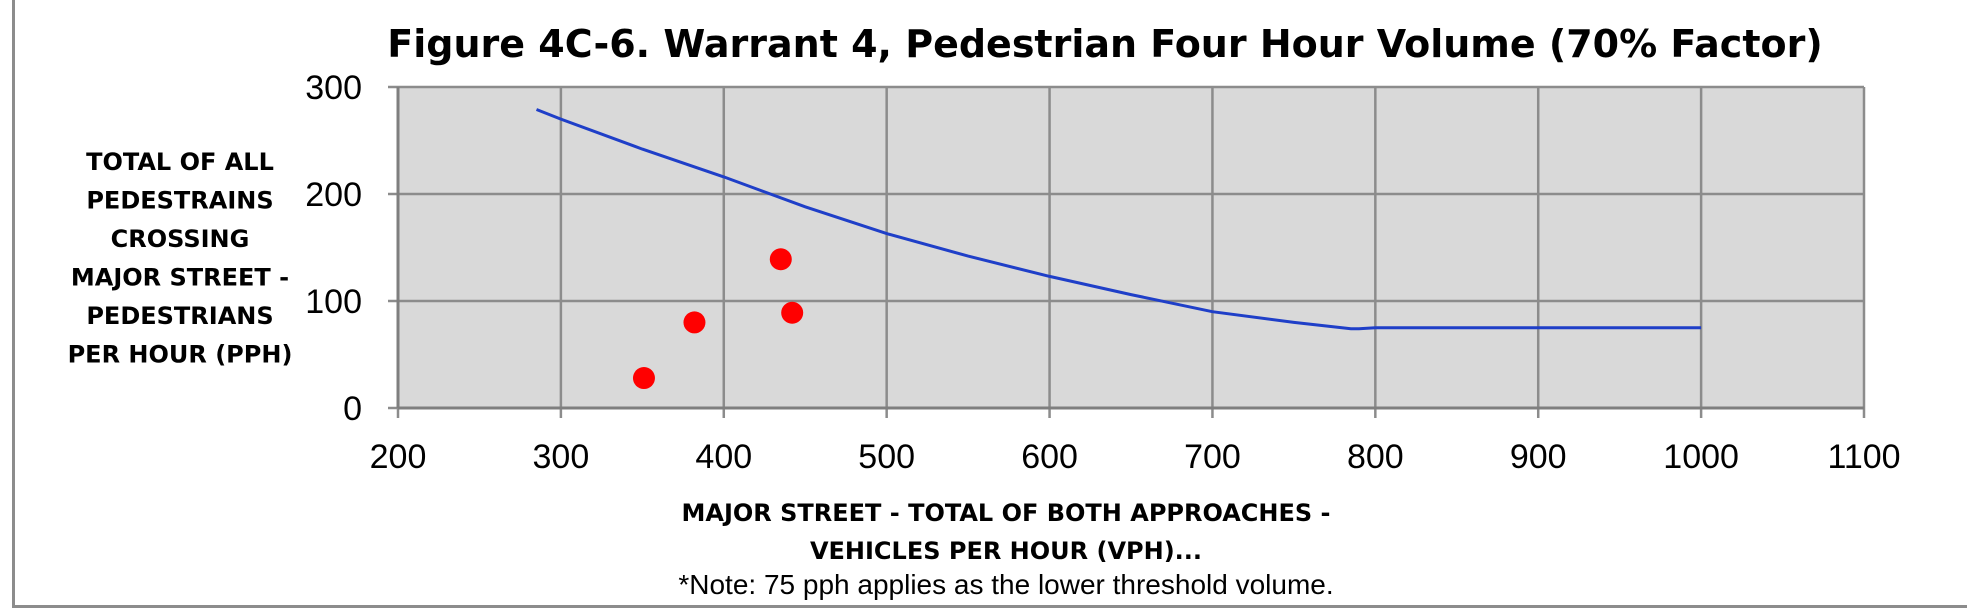 This screenshot has width=1970, height=610. Describe the element at coordinates (718, 319) in the screenshot. I see `data-points` at that location.